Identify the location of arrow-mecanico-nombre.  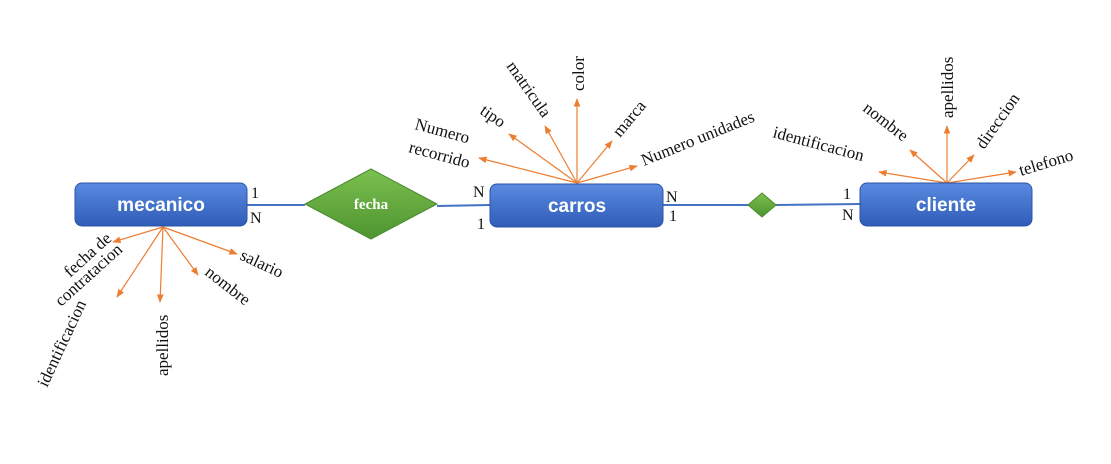
(180, 251).